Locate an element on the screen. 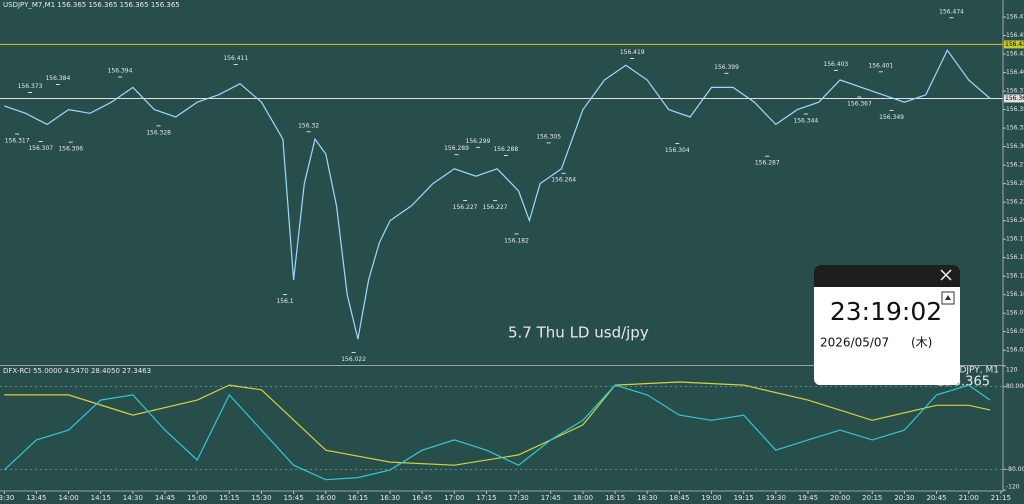 This screenshot has height=504, width=1024. clock-date: 2026/05/07 is located at coordinates (854, 343).